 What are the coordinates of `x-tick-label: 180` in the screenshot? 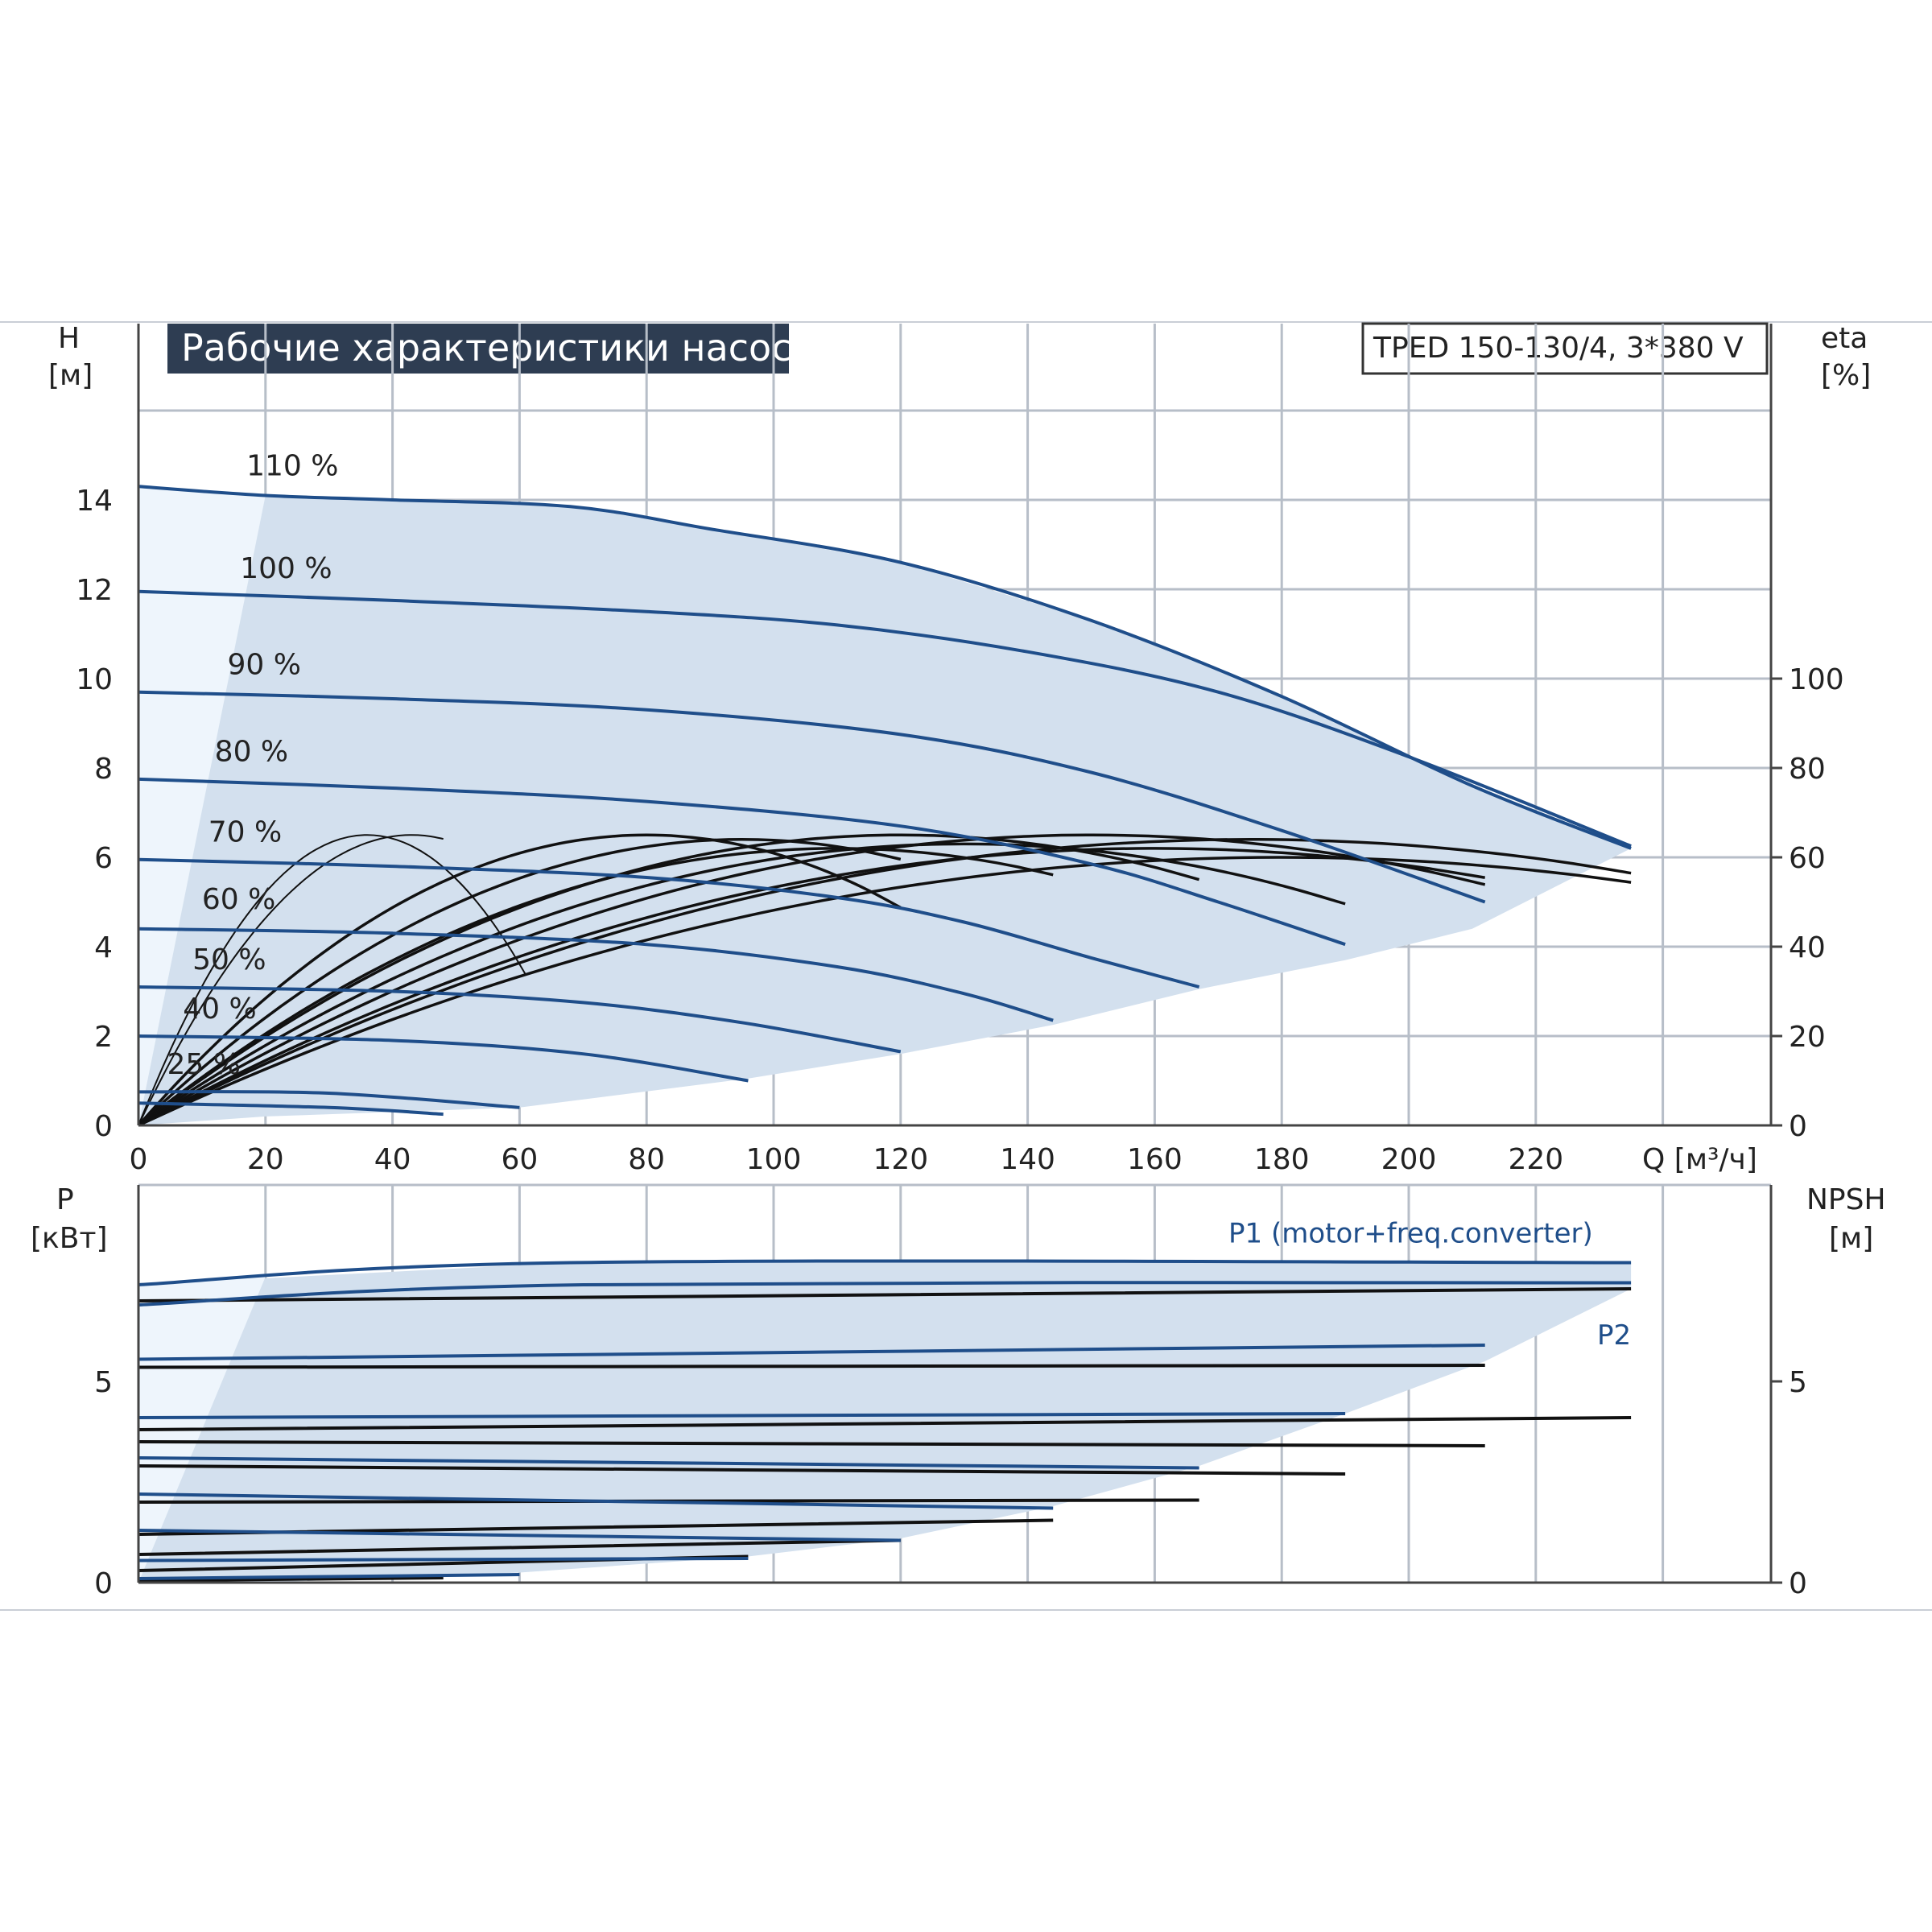 It's located at (1282, 1159).